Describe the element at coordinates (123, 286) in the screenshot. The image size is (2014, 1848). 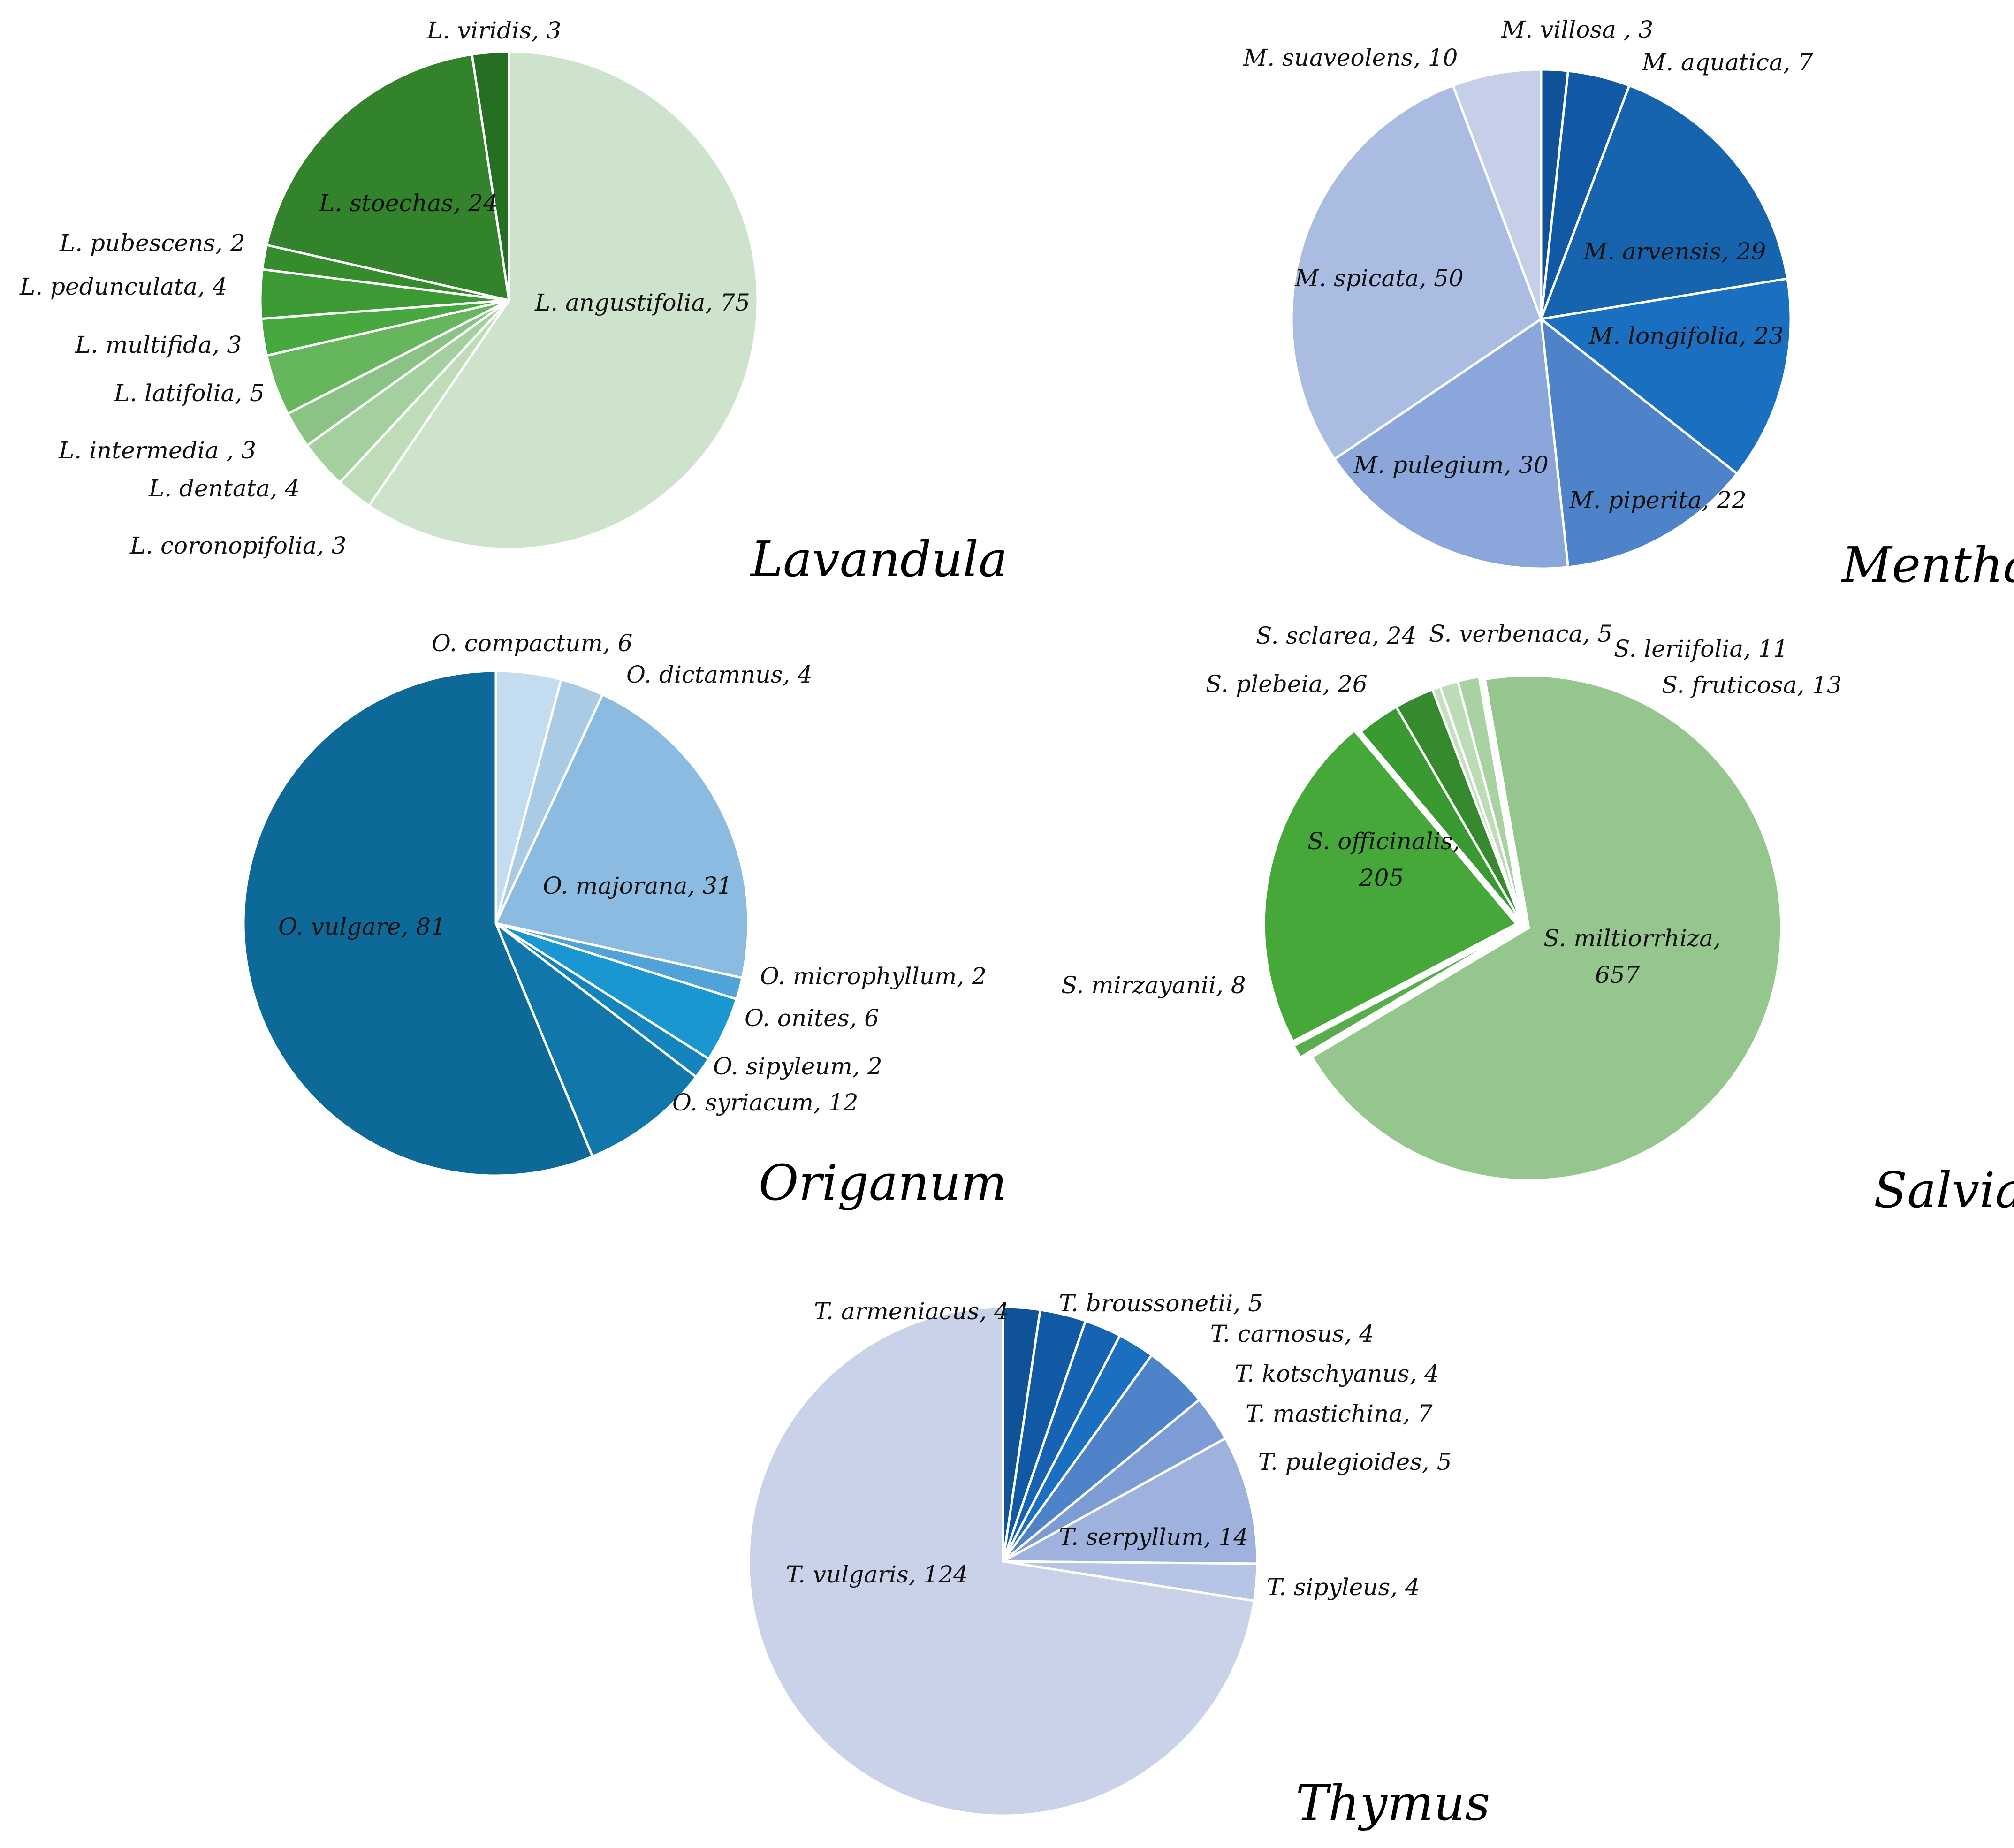
I see `data-label-lavandula-l-pedunculata: L. pedunculata, 4` at that location.